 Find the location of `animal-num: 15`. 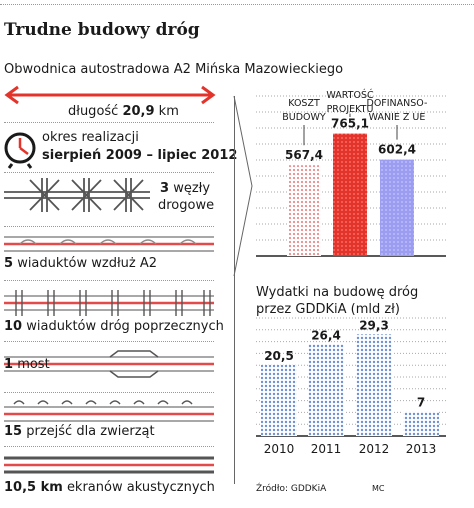

animal-num: 15 is located at coordinates (13, 431).